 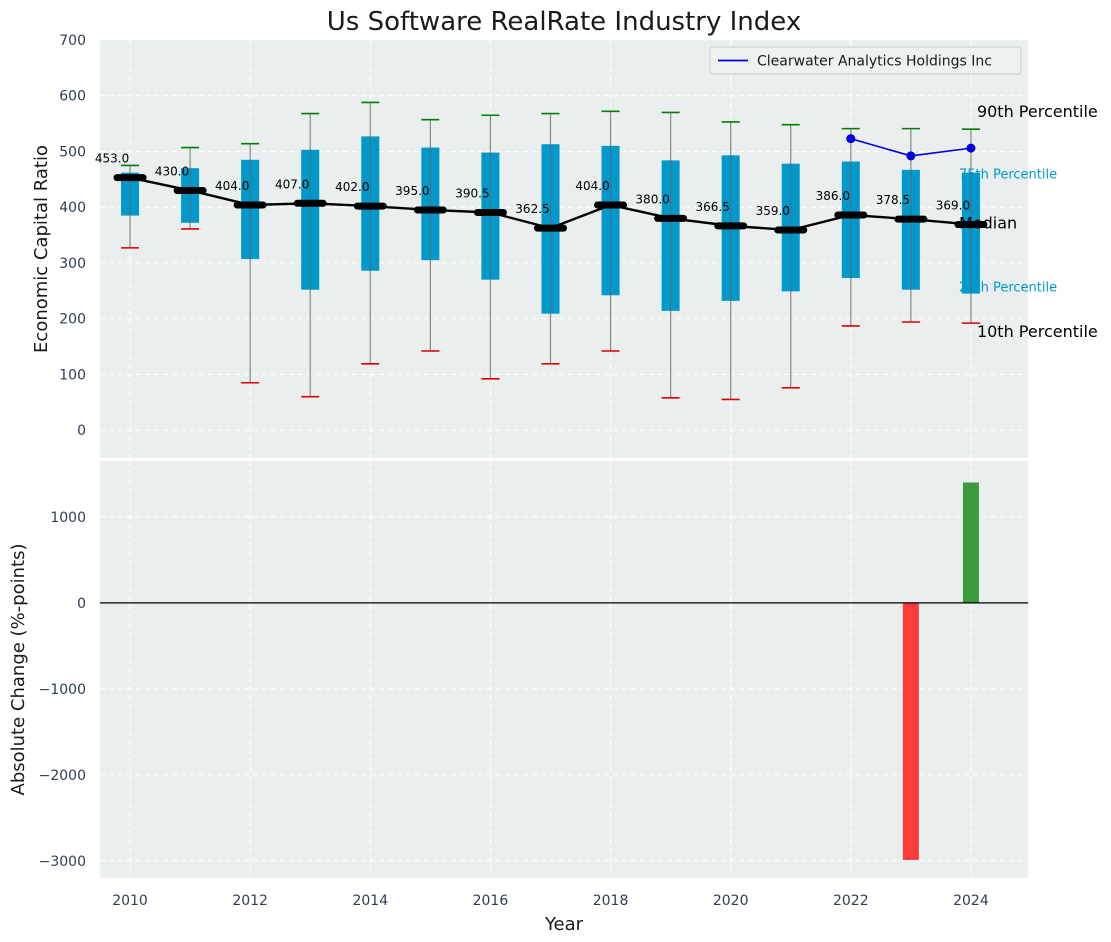 I want to click on median-value-label: 386.0, so click(x=833, y=196).